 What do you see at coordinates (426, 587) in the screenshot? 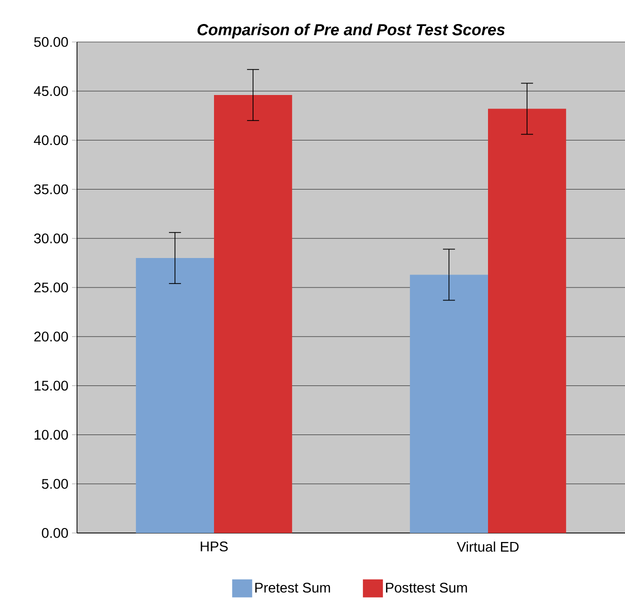
I see `legend-label: Posttest Sum` at bounding box center [426, 587].